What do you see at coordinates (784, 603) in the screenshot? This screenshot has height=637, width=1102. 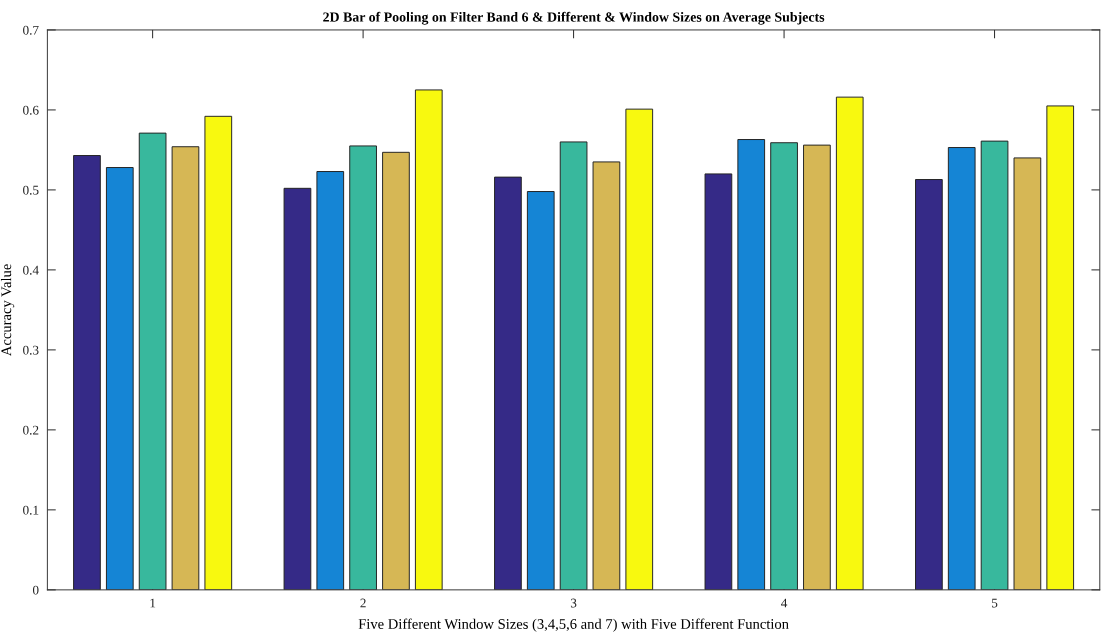 I see `x-tick-label: 4` at bounding box center [784, 603].